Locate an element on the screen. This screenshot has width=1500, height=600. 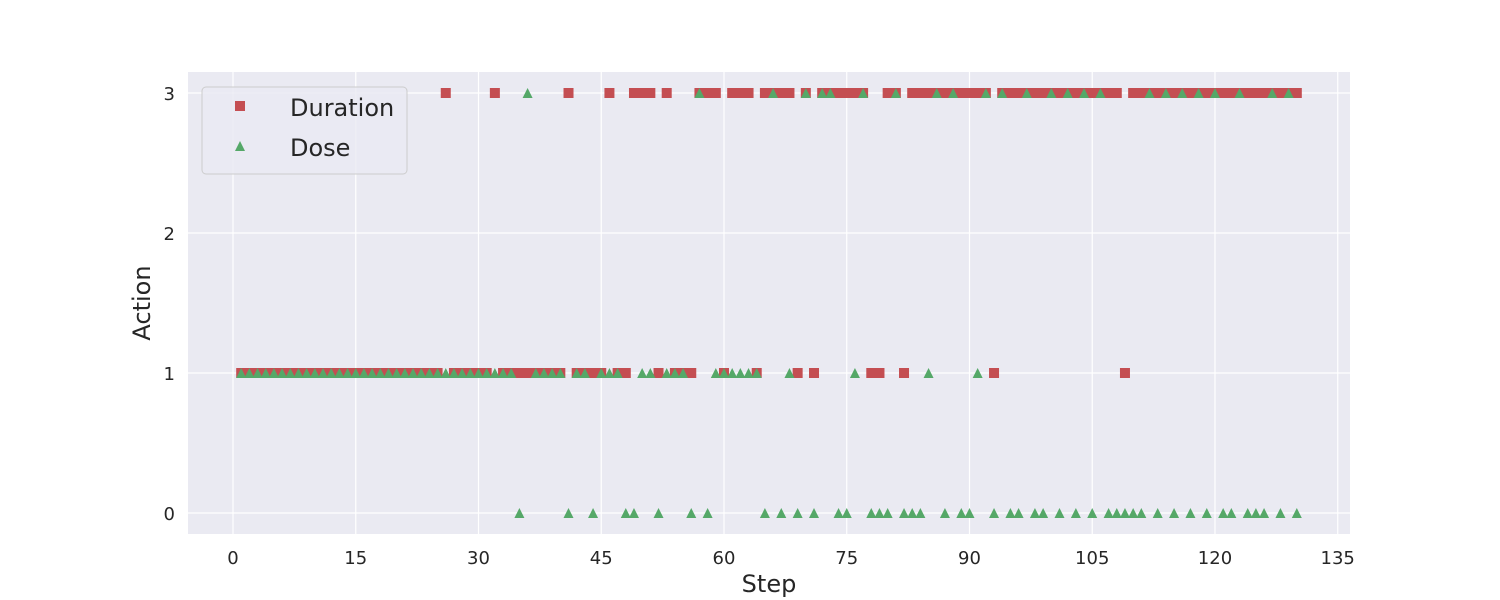
x-tick-label: 15 is located at coordinates (355, 558).